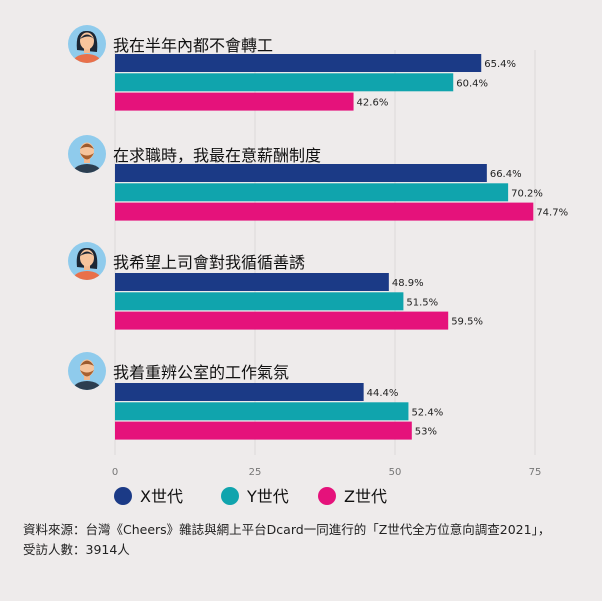 This screenshot has height=601, width=602. Describe the element at coordinates (76, 549) in the screenshot. I see `source-line-2: 受訪人數：3914人` at that location.